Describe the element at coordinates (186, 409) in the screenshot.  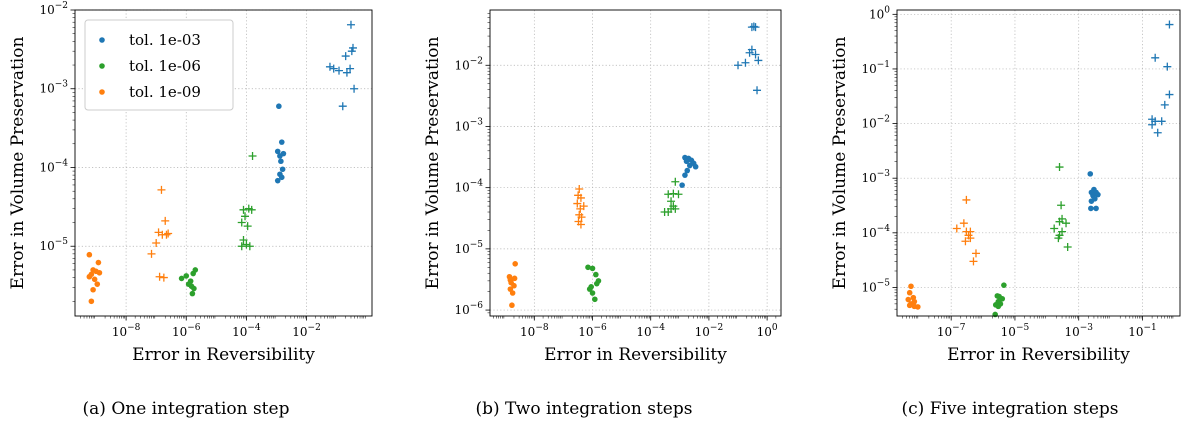
I see `panel-caption: (a) One integration step` at that location.